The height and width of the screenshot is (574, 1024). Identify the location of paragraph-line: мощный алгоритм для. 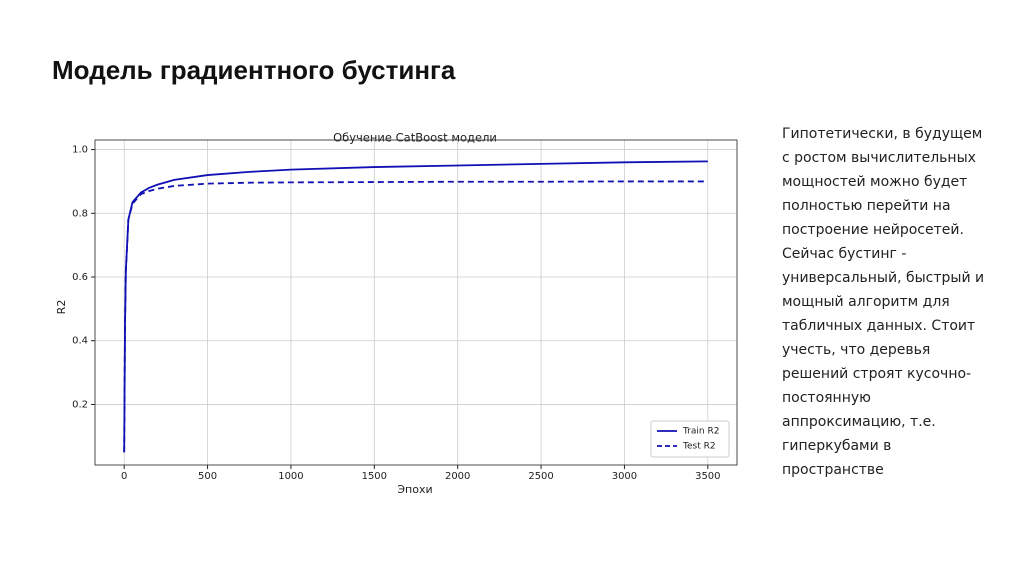
(866, 302).